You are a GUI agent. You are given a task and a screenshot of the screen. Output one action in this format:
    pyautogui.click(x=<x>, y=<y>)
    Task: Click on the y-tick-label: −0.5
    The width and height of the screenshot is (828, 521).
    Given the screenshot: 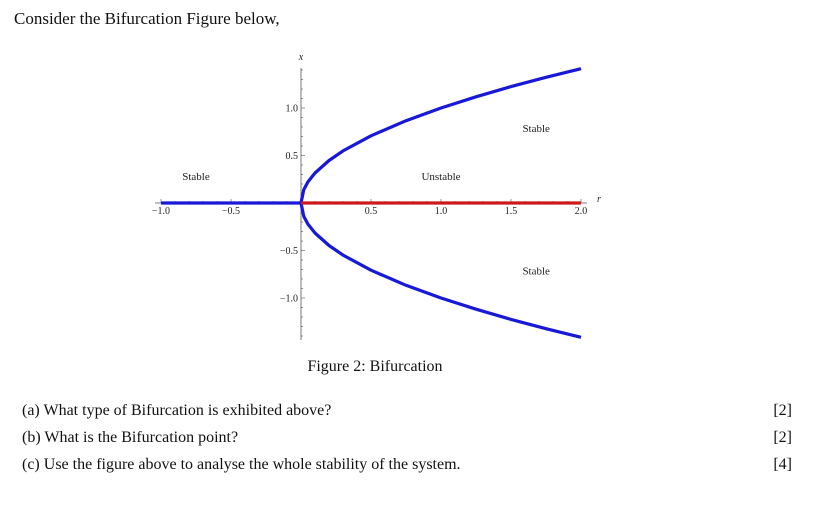 What is the action you would take?
    pyautogui.click(x=289, y=251)
    